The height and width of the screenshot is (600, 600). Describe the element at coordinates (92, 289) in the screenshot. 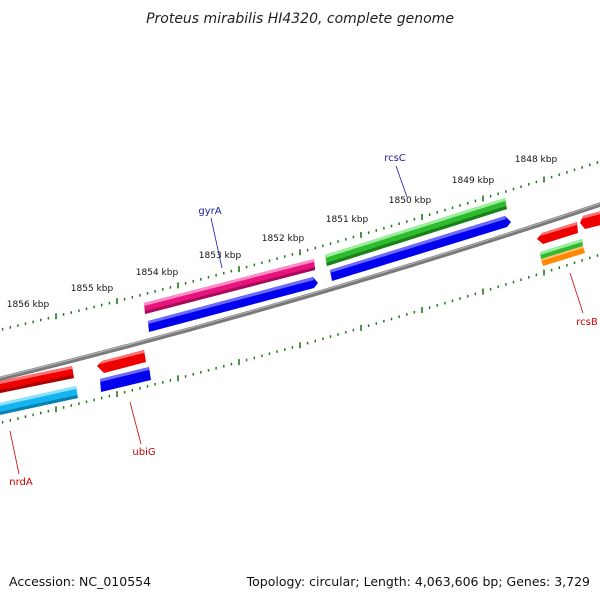

I see `kbp-label-1855: 1855 kbp` at that location.